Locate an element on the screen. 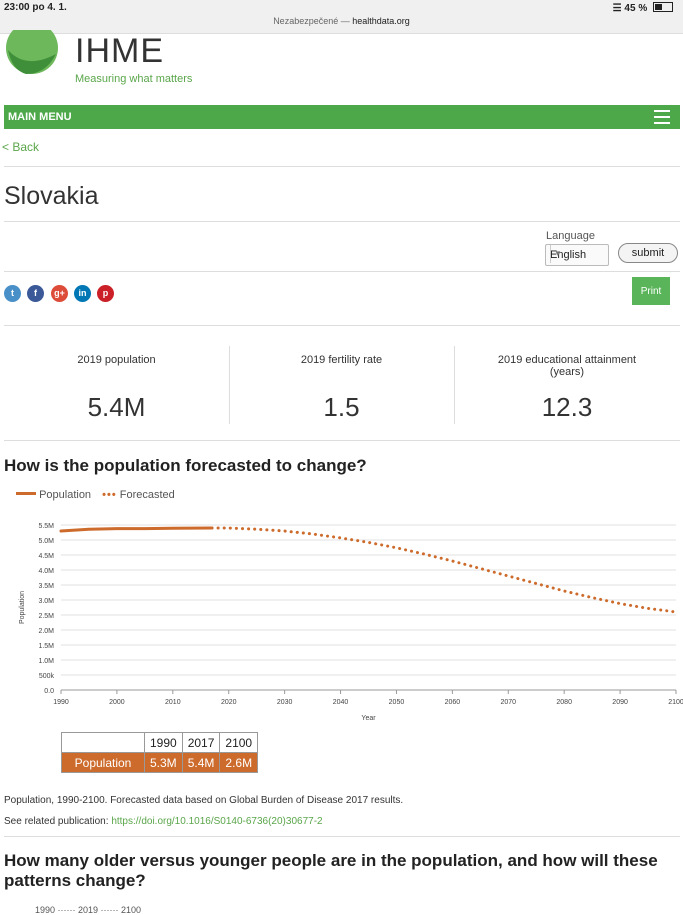  x-tick-label: 2000 is located at coordinates (117, 702).